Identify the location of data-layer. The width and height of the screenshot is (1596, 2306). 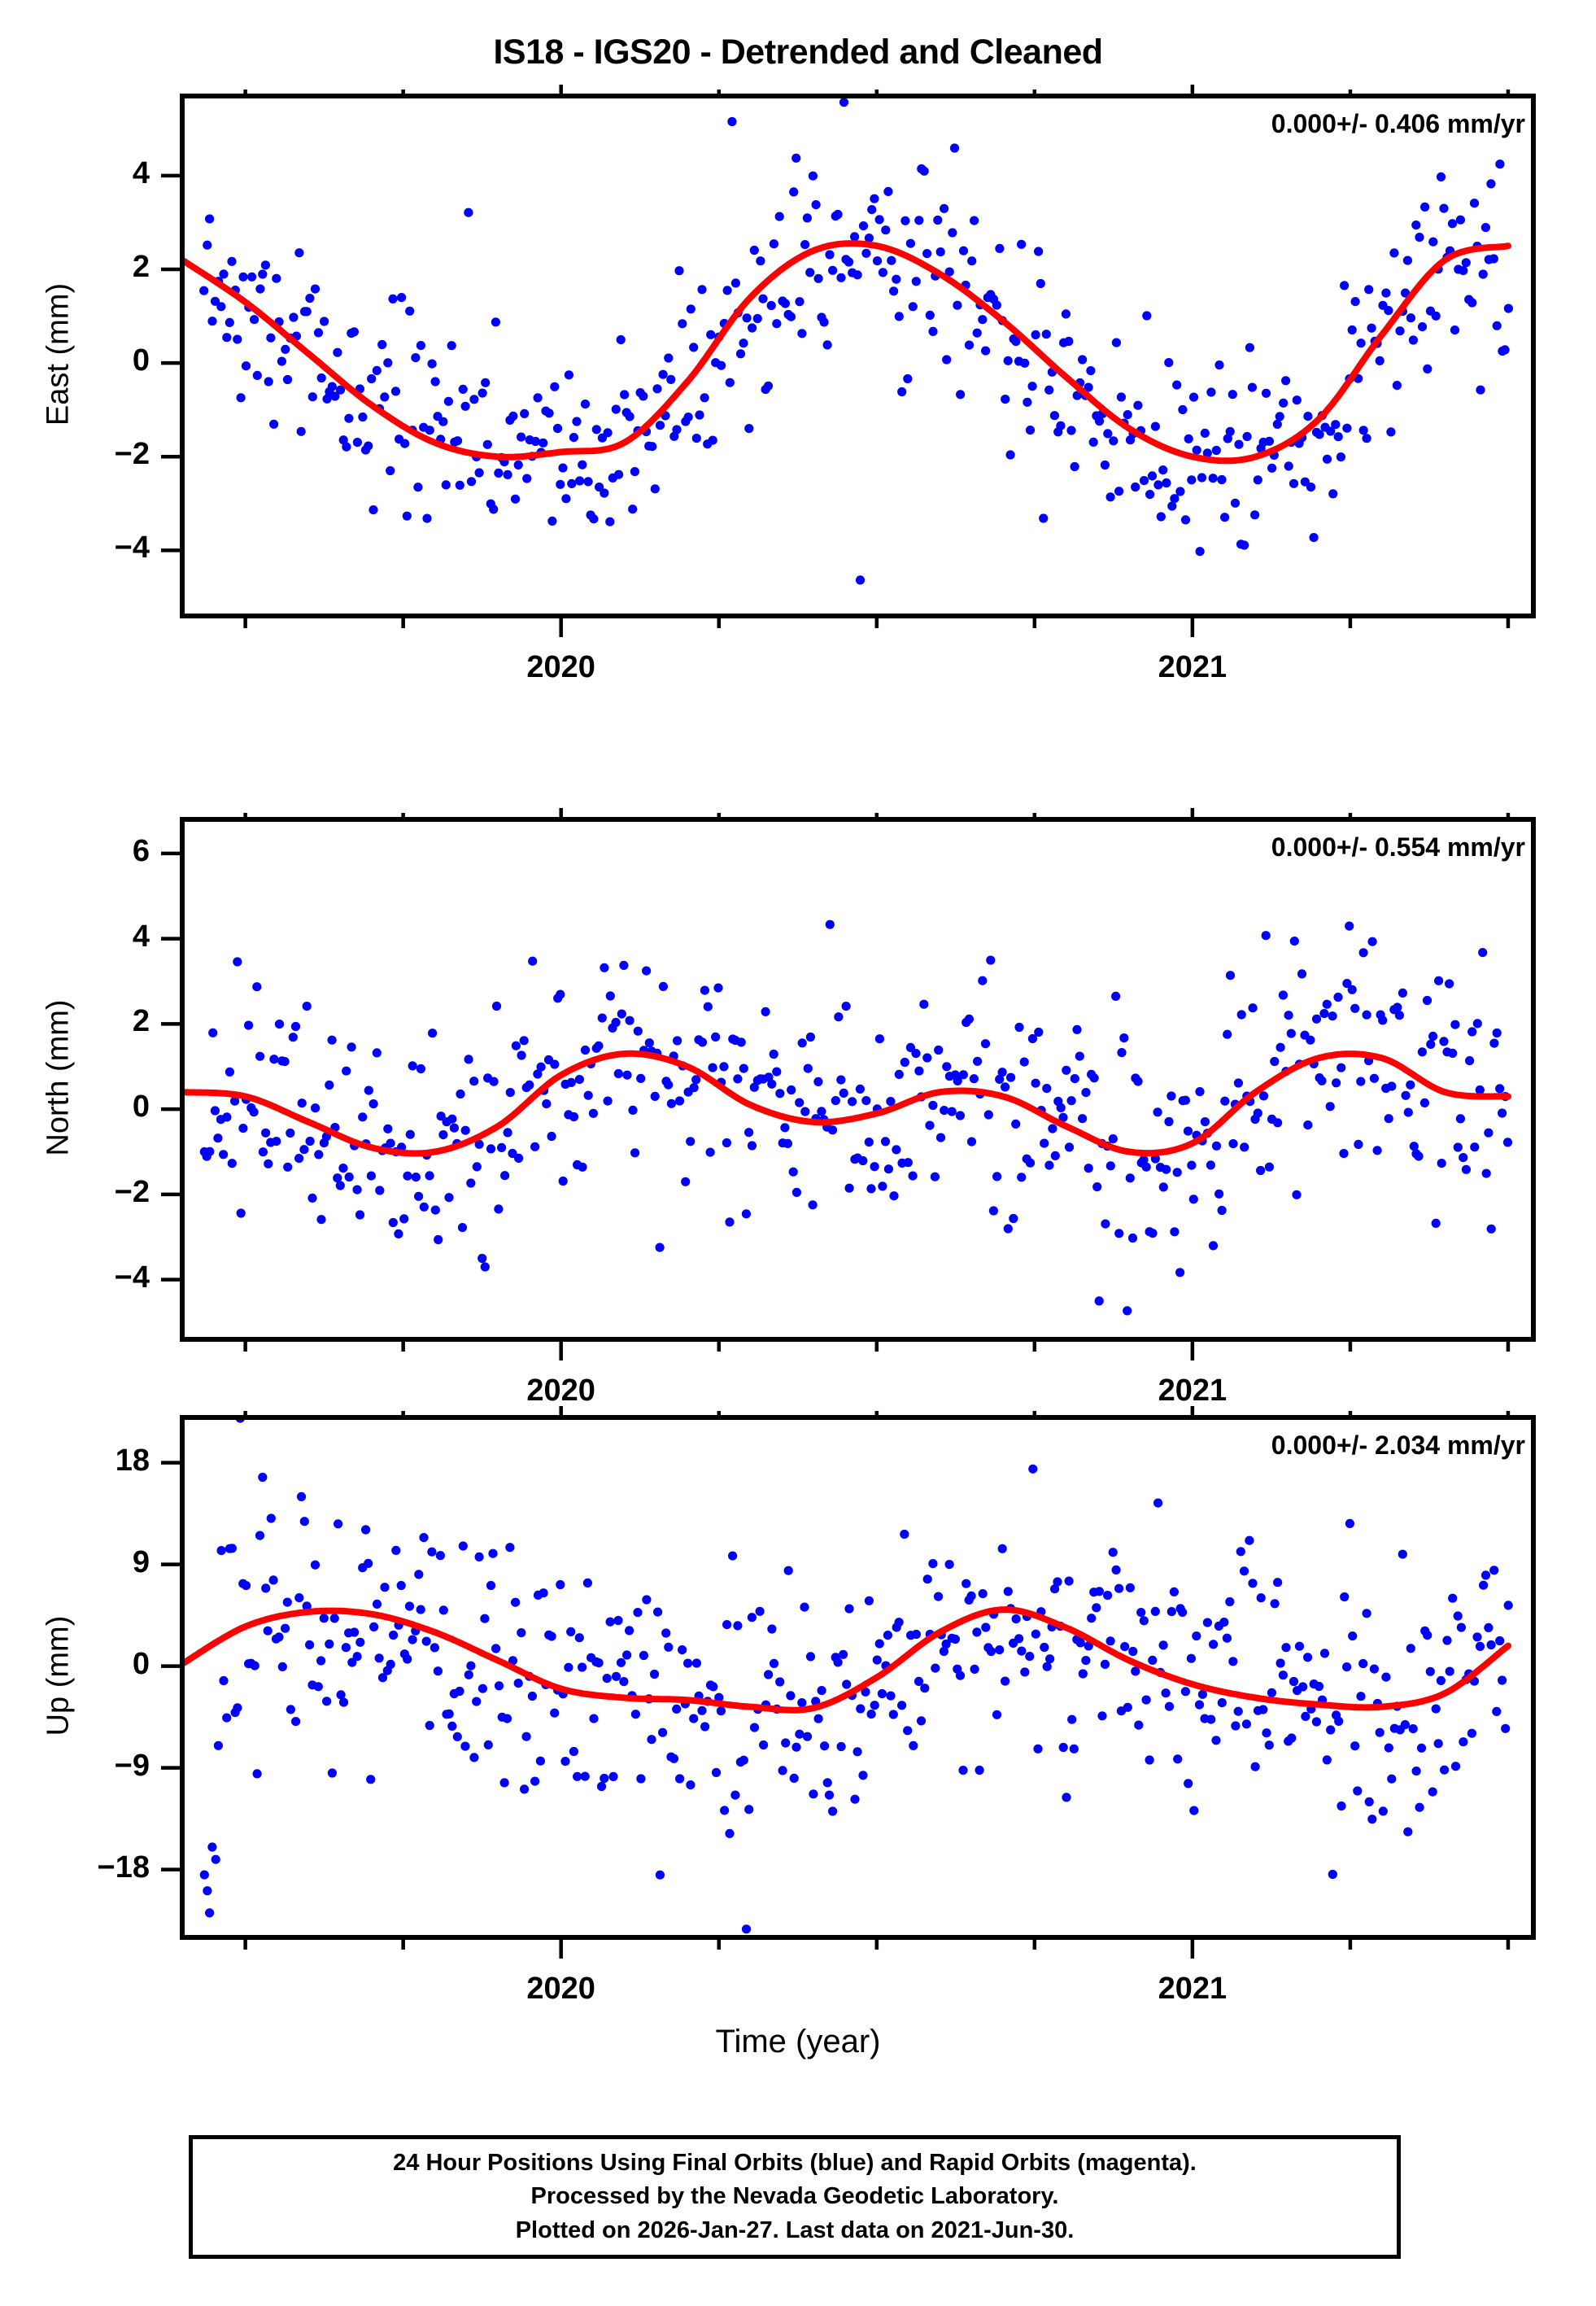
(848, 1117).